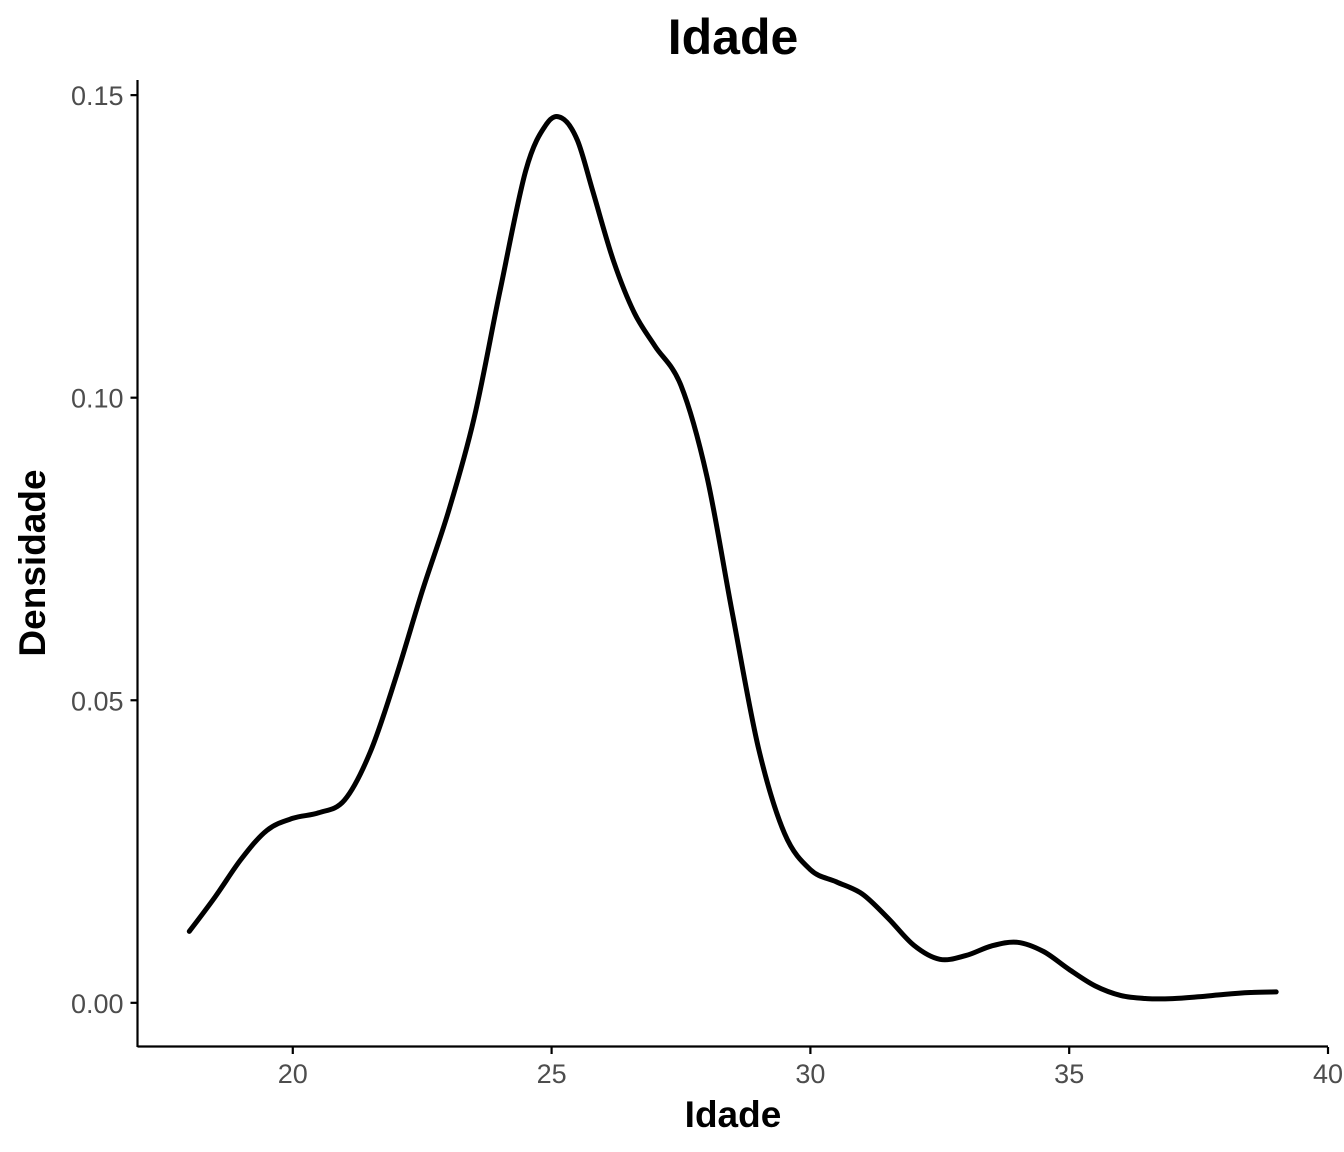 Image resolution: width=1344 pixels, height=1152 pixels. I want to click on y-tick-label: 0.15, so click(97, 96).